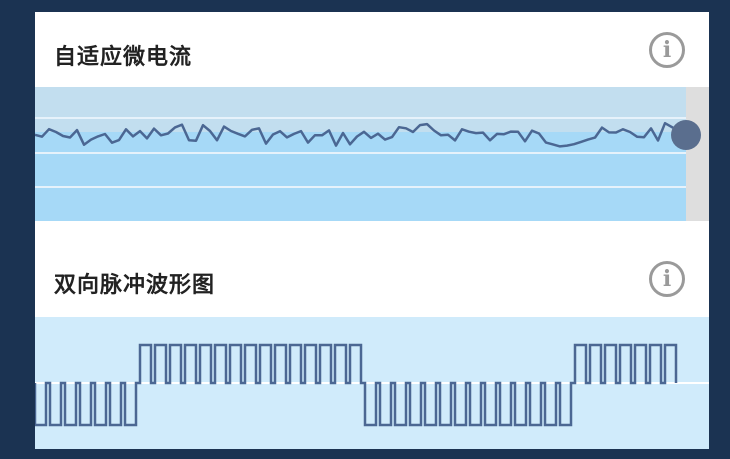 Image resolution: width=730 pixels, height=459 pixels. What do you see at coordinates (123, 57) in the screenshot?
I see `section-title-adaptive-microcurrent: 自适应微电流` at bounding box center [123, 57].